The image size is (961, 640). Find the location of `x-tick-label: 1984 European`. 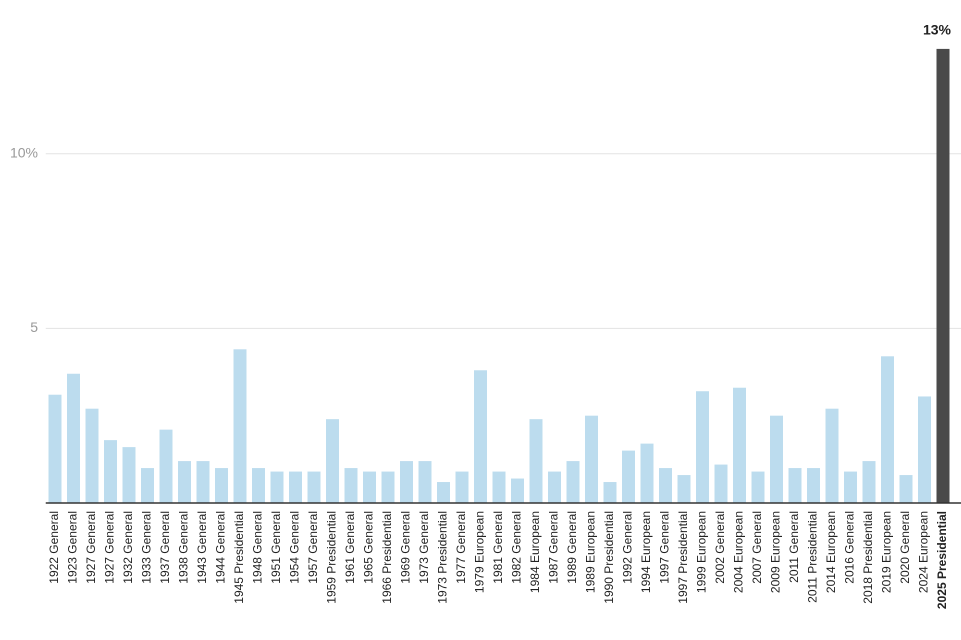

x-tick-label: 1984 European is located at coordinates (535, 552).